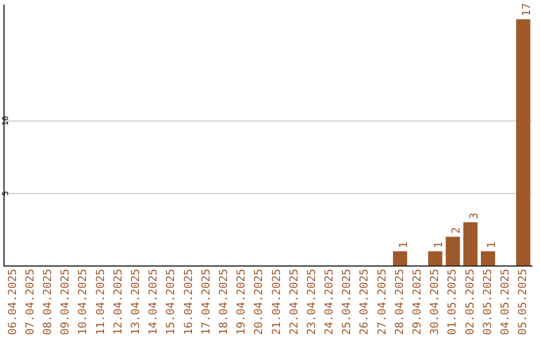  What do you see at coordinates (347, 302) in the screenshot?
I see `x-tick-label: 25.04.2025` at bounding box center [347, 302].